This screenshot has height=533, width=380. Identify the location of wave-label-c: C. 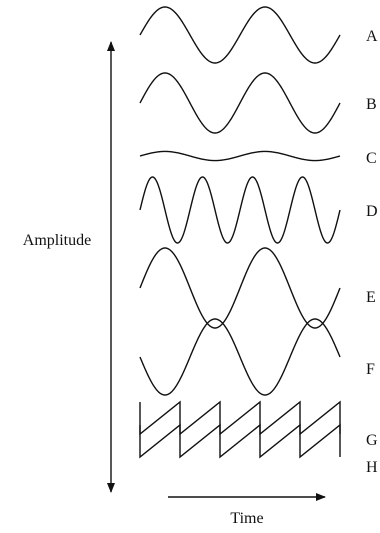
(371, 158).